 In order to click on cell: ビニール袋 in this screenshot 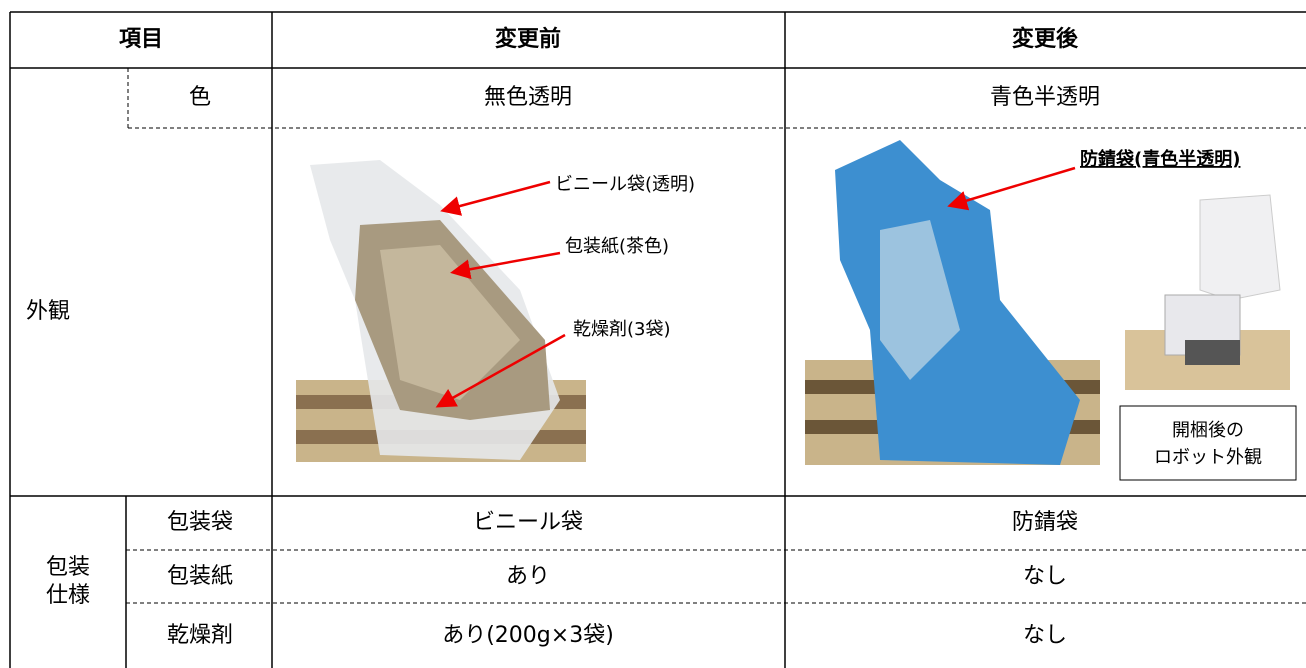, I will do `click(528, 522)`.